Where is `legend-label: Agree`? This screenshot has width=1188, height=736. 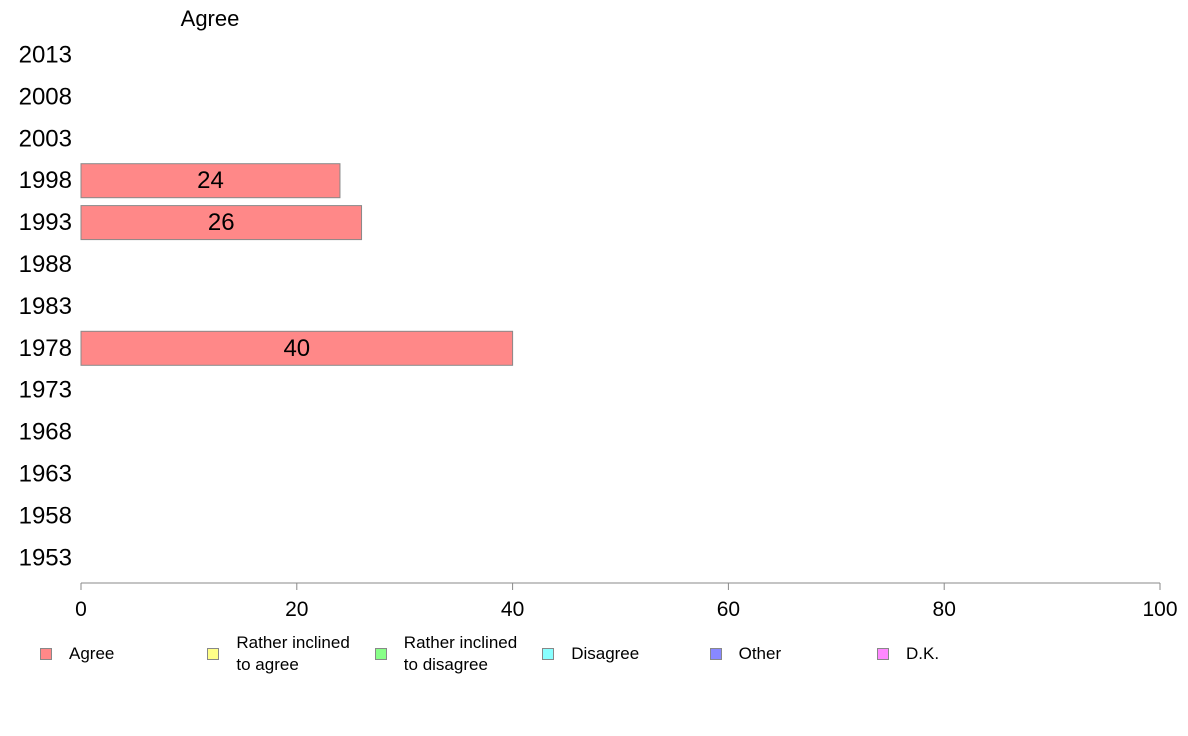
legend-label: Agree is located at coordinates (92, 653).